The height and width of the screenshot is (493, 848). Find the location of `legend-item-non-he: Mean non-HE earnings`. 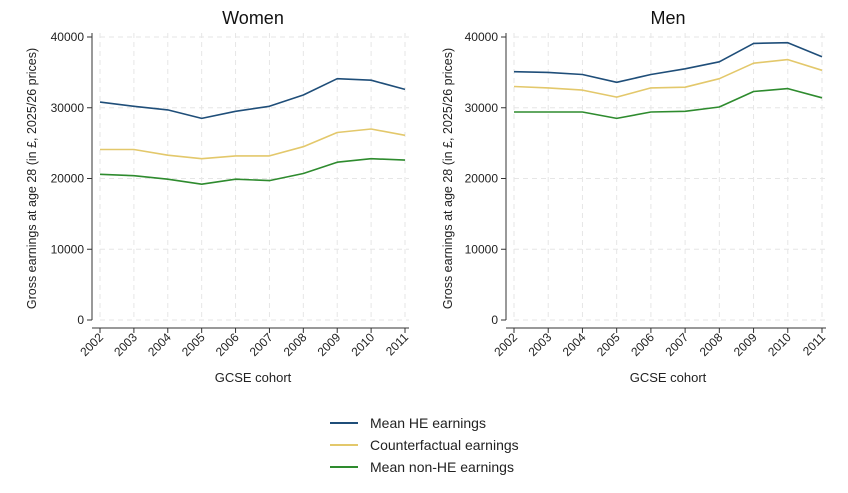

legend-item-non-he: Mean non-HE earnings is located at coordinates (460, 467).